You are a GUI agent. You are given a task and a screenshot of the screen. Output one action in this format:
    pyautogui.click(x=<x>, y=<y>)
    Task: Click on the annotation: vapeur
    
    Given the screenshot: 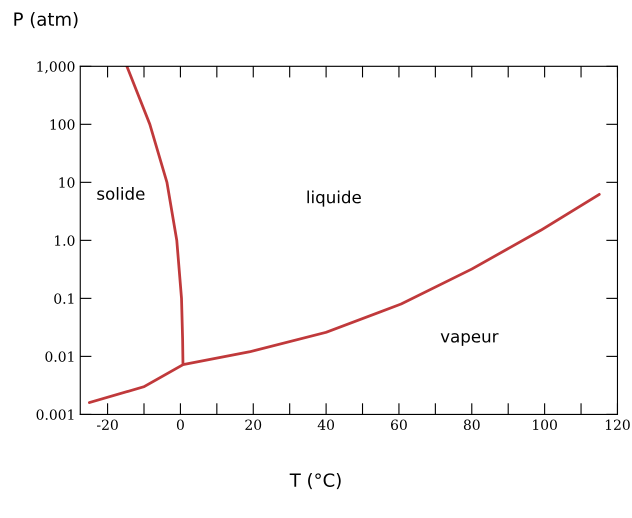 What is the action you would take?
    pyautogui.click(x=469, y=339)
    